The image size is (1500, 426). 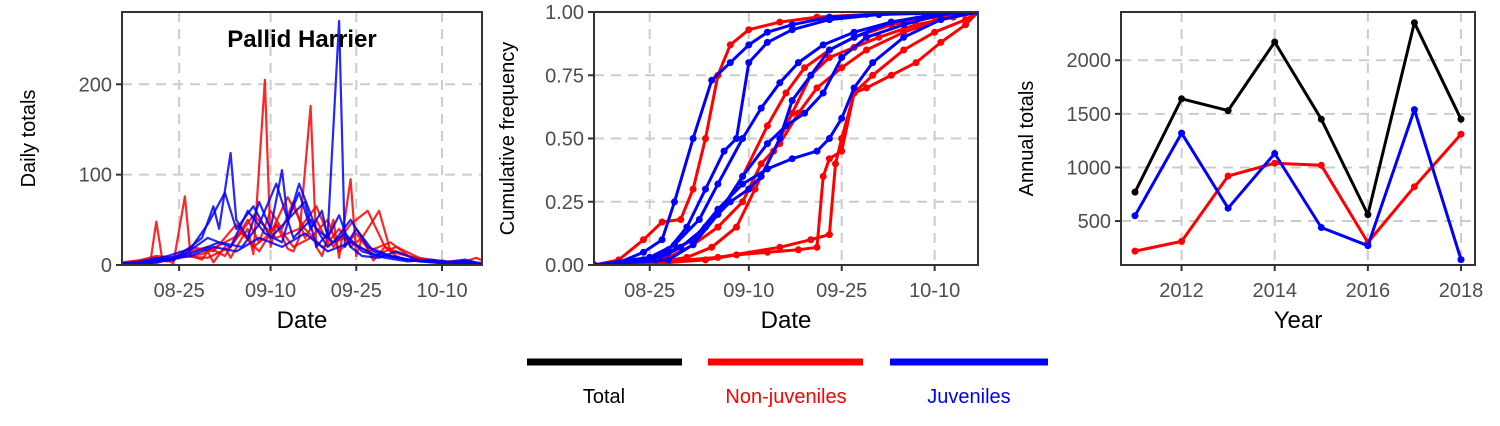 What do you see at coordinates (1027, 139) in the screenshot?
I see `y-axis-title: Annual totals` at bounding box center [1027, 139].